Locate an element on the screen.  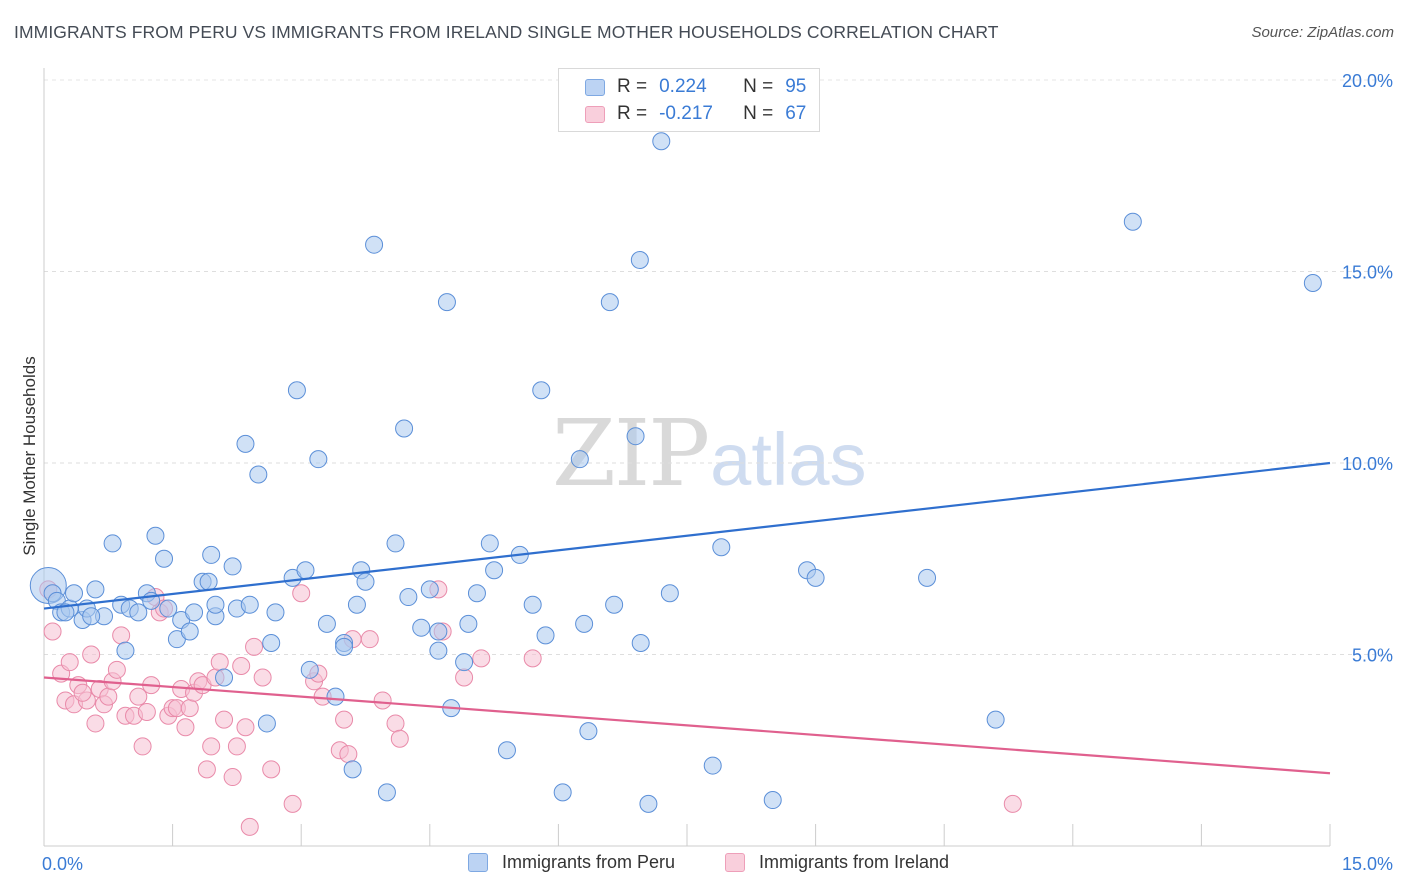
legend-row-ireland: R = -0.217 N = 67 is located at coordinates (682, 114).